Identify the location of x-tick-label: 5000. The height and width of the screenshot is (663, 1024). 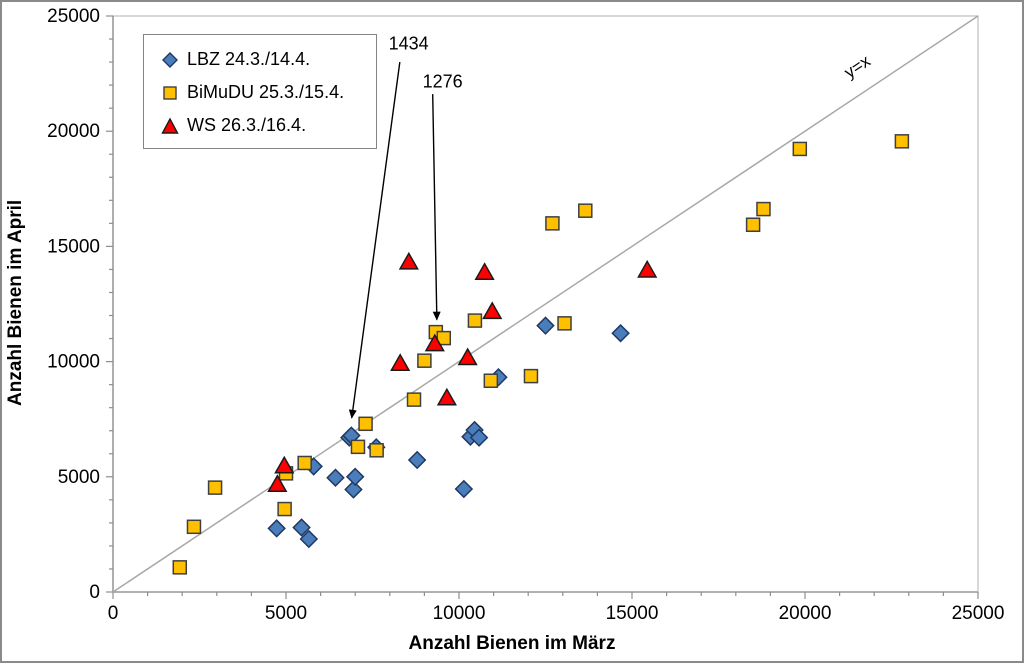
(286, 613).